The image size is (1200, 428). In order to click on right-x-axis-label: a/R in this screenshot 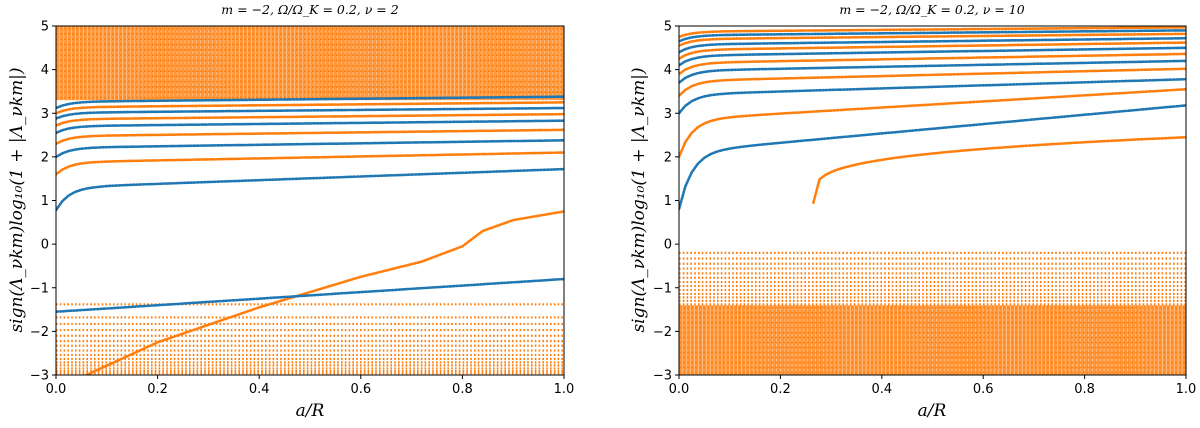, I will do `click(932, 411)`.